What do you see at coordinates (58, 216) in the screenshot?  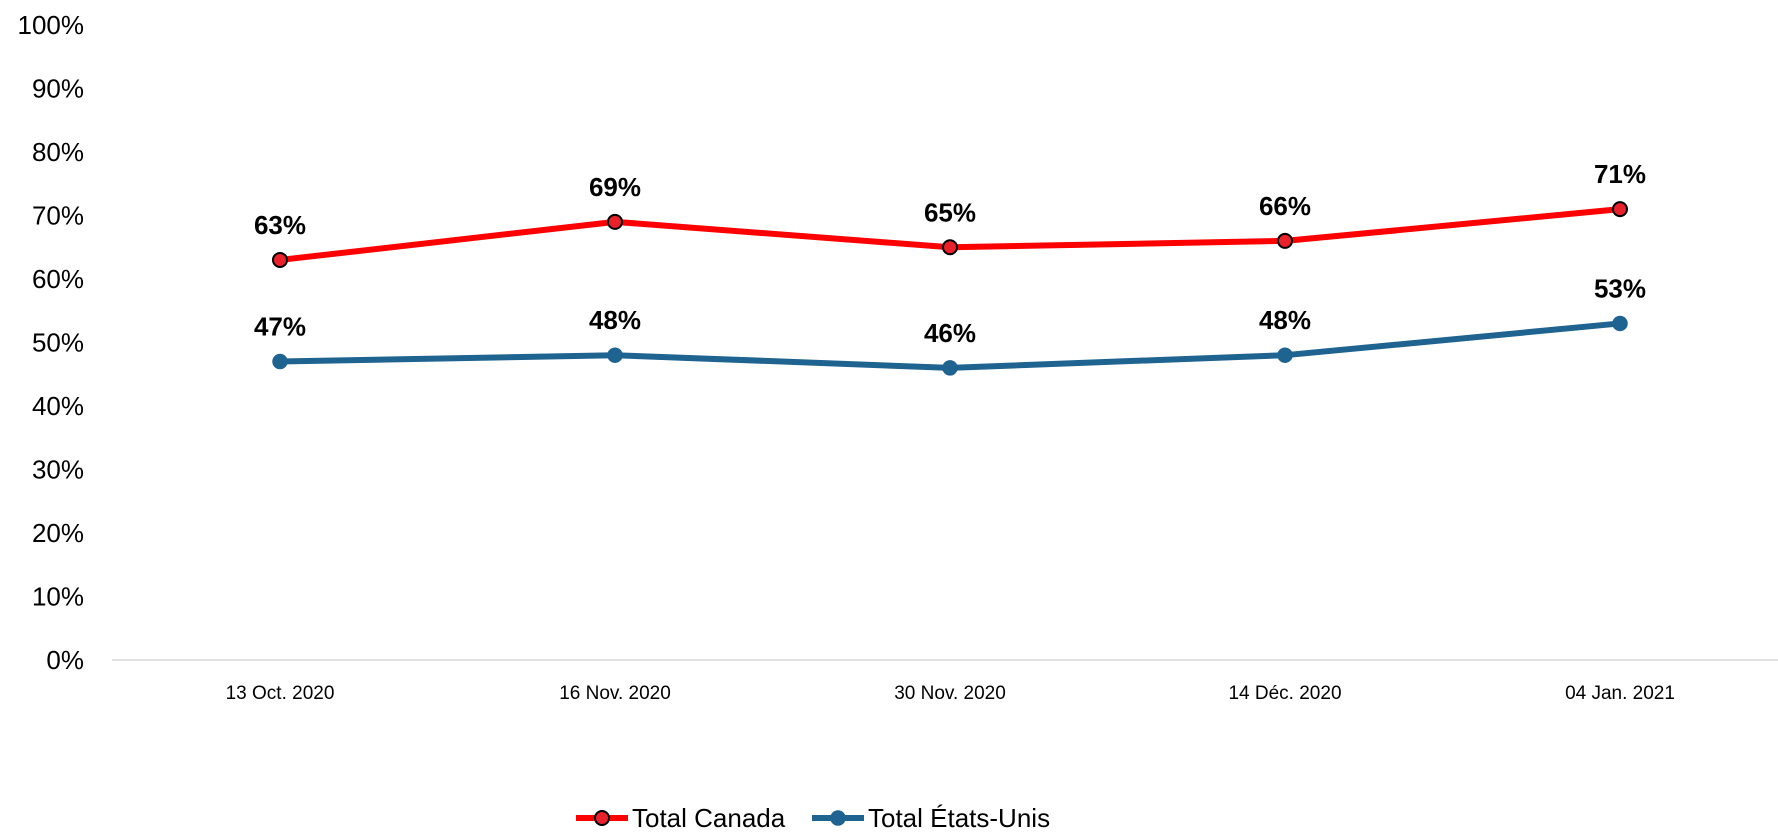 I see `y-tick-label: 70%` at bounding box center [58, 216].